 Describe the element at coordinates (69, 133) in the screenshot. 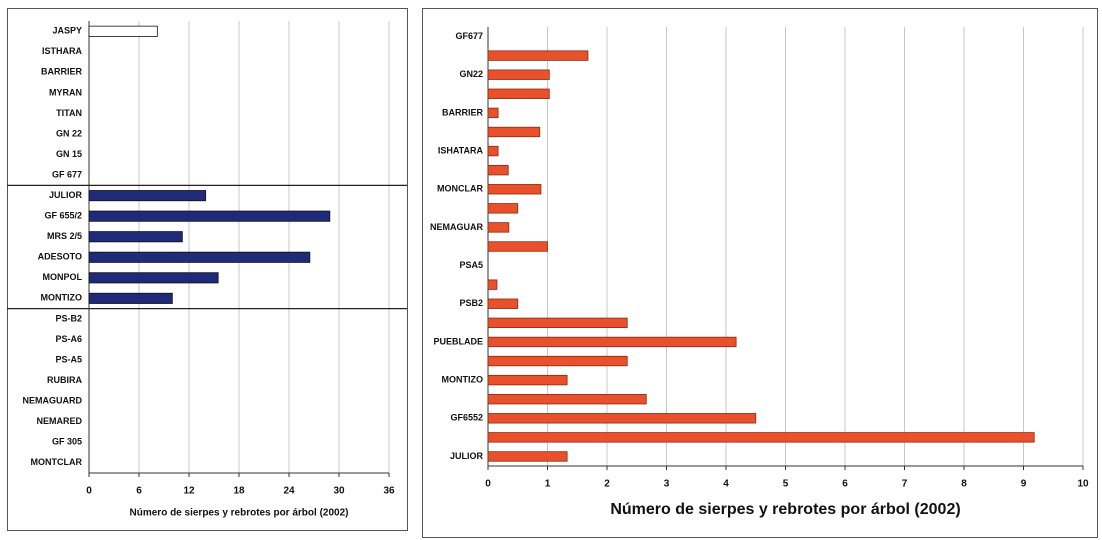

I see `y-tick-label: GN 22` at that location.